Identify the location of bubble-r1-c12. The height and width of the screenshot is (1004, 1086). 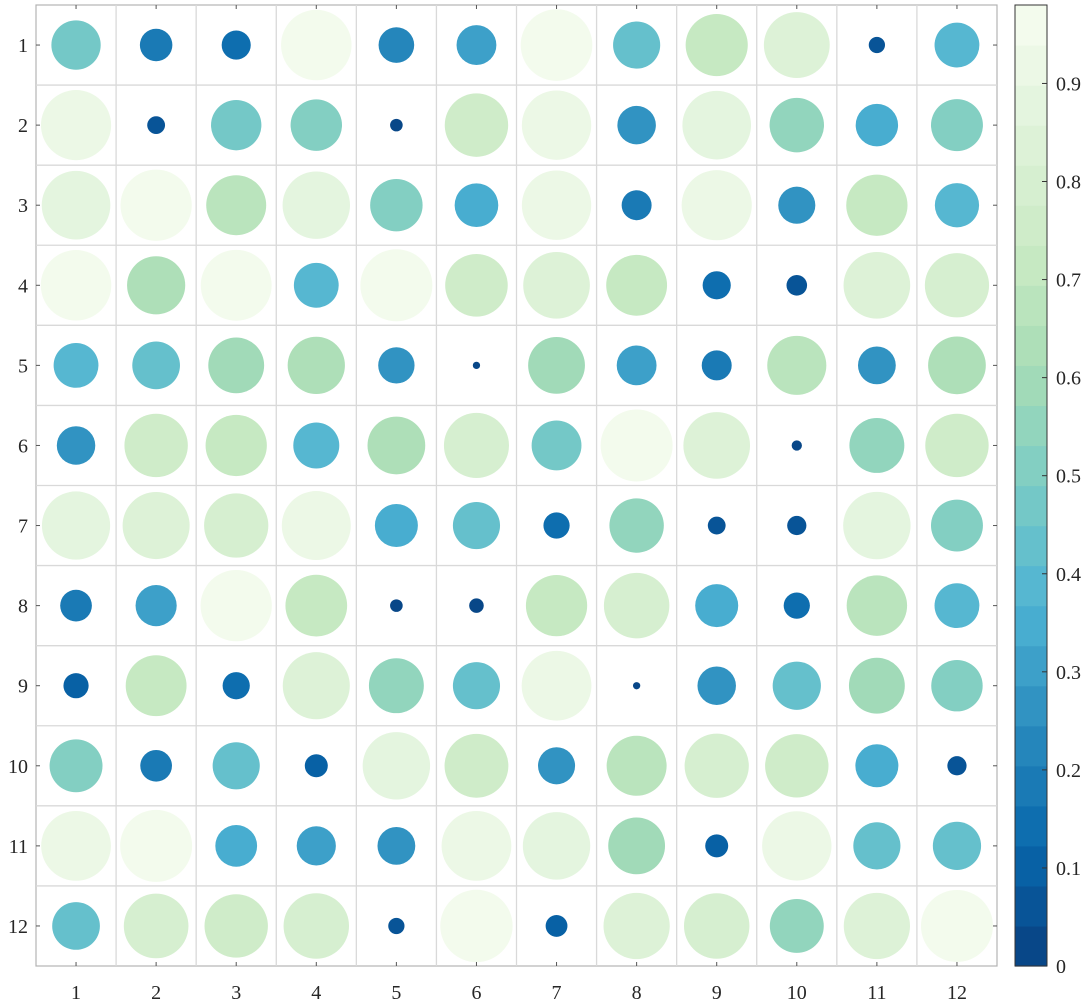
(957, 45).